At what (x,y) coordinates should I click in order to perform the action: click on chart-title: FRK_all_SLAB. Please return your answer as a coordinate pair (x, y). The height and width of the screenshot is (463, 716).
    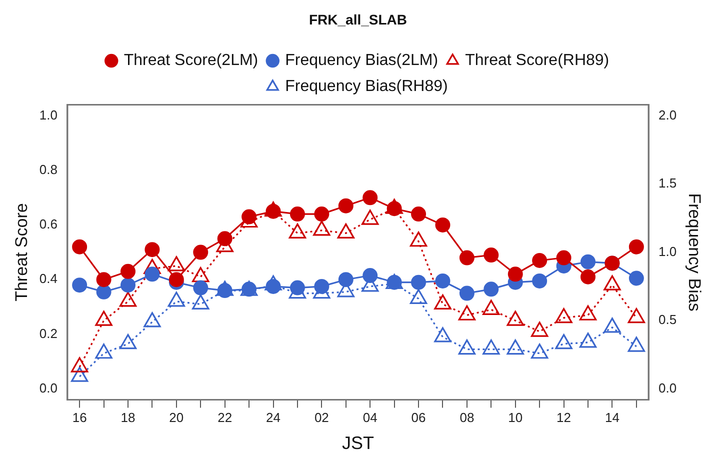
    Looking at the image, I should click on (358, 19).